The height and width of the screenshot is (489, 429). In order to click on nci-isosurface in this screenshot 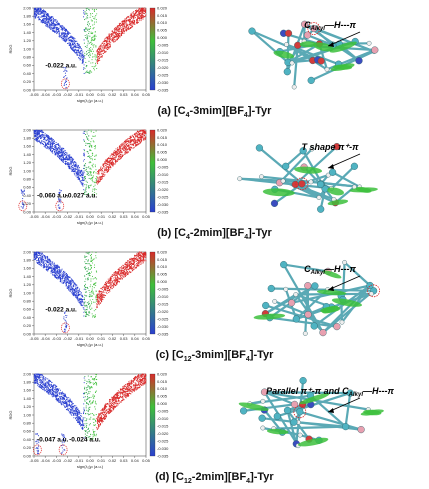, I will do `click(308, 44)`.